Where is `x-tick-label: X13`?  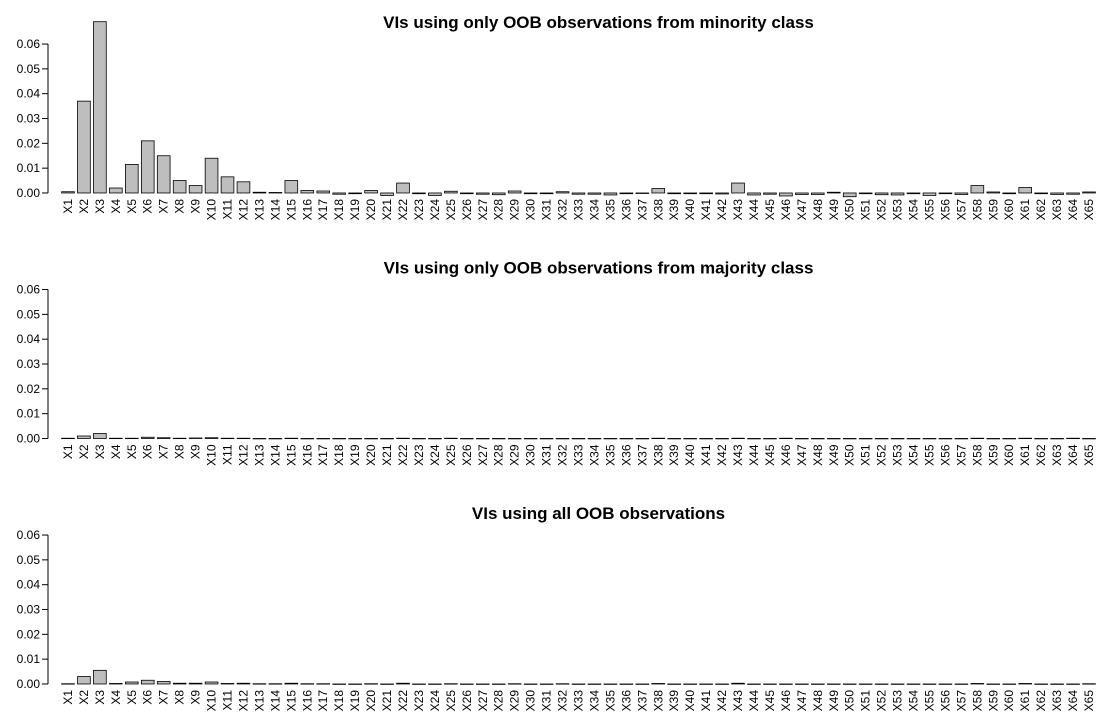 x-tick-label: X13 is located at coordinates (259, 701).